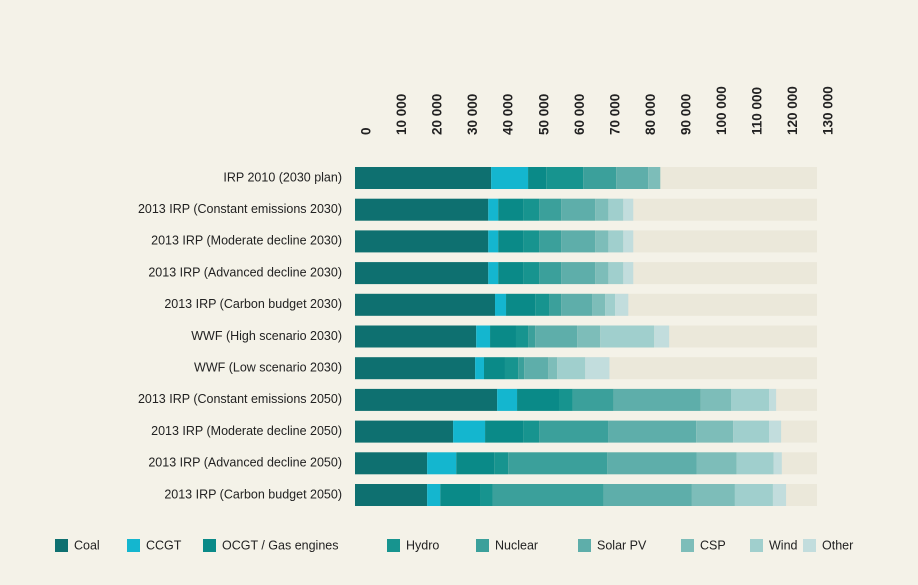 Image resolution: width=918 pixels, height=585 pixels. What do you see at coordinates (622, 545) in the screenshot?
I see `legend-label: Solar PV` at bounding box center [622, 545].